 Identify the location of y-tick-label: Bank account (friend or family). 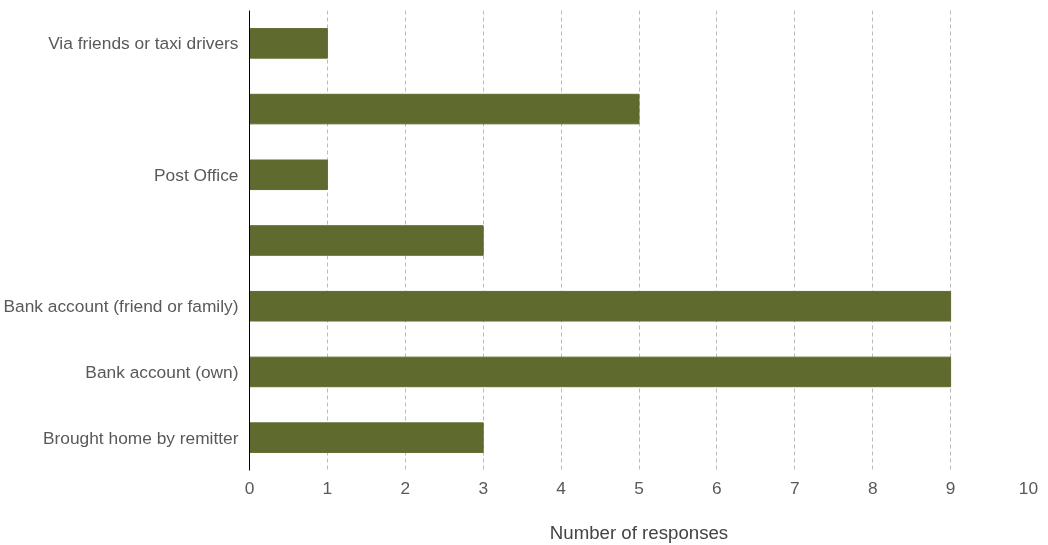
(121, 306).